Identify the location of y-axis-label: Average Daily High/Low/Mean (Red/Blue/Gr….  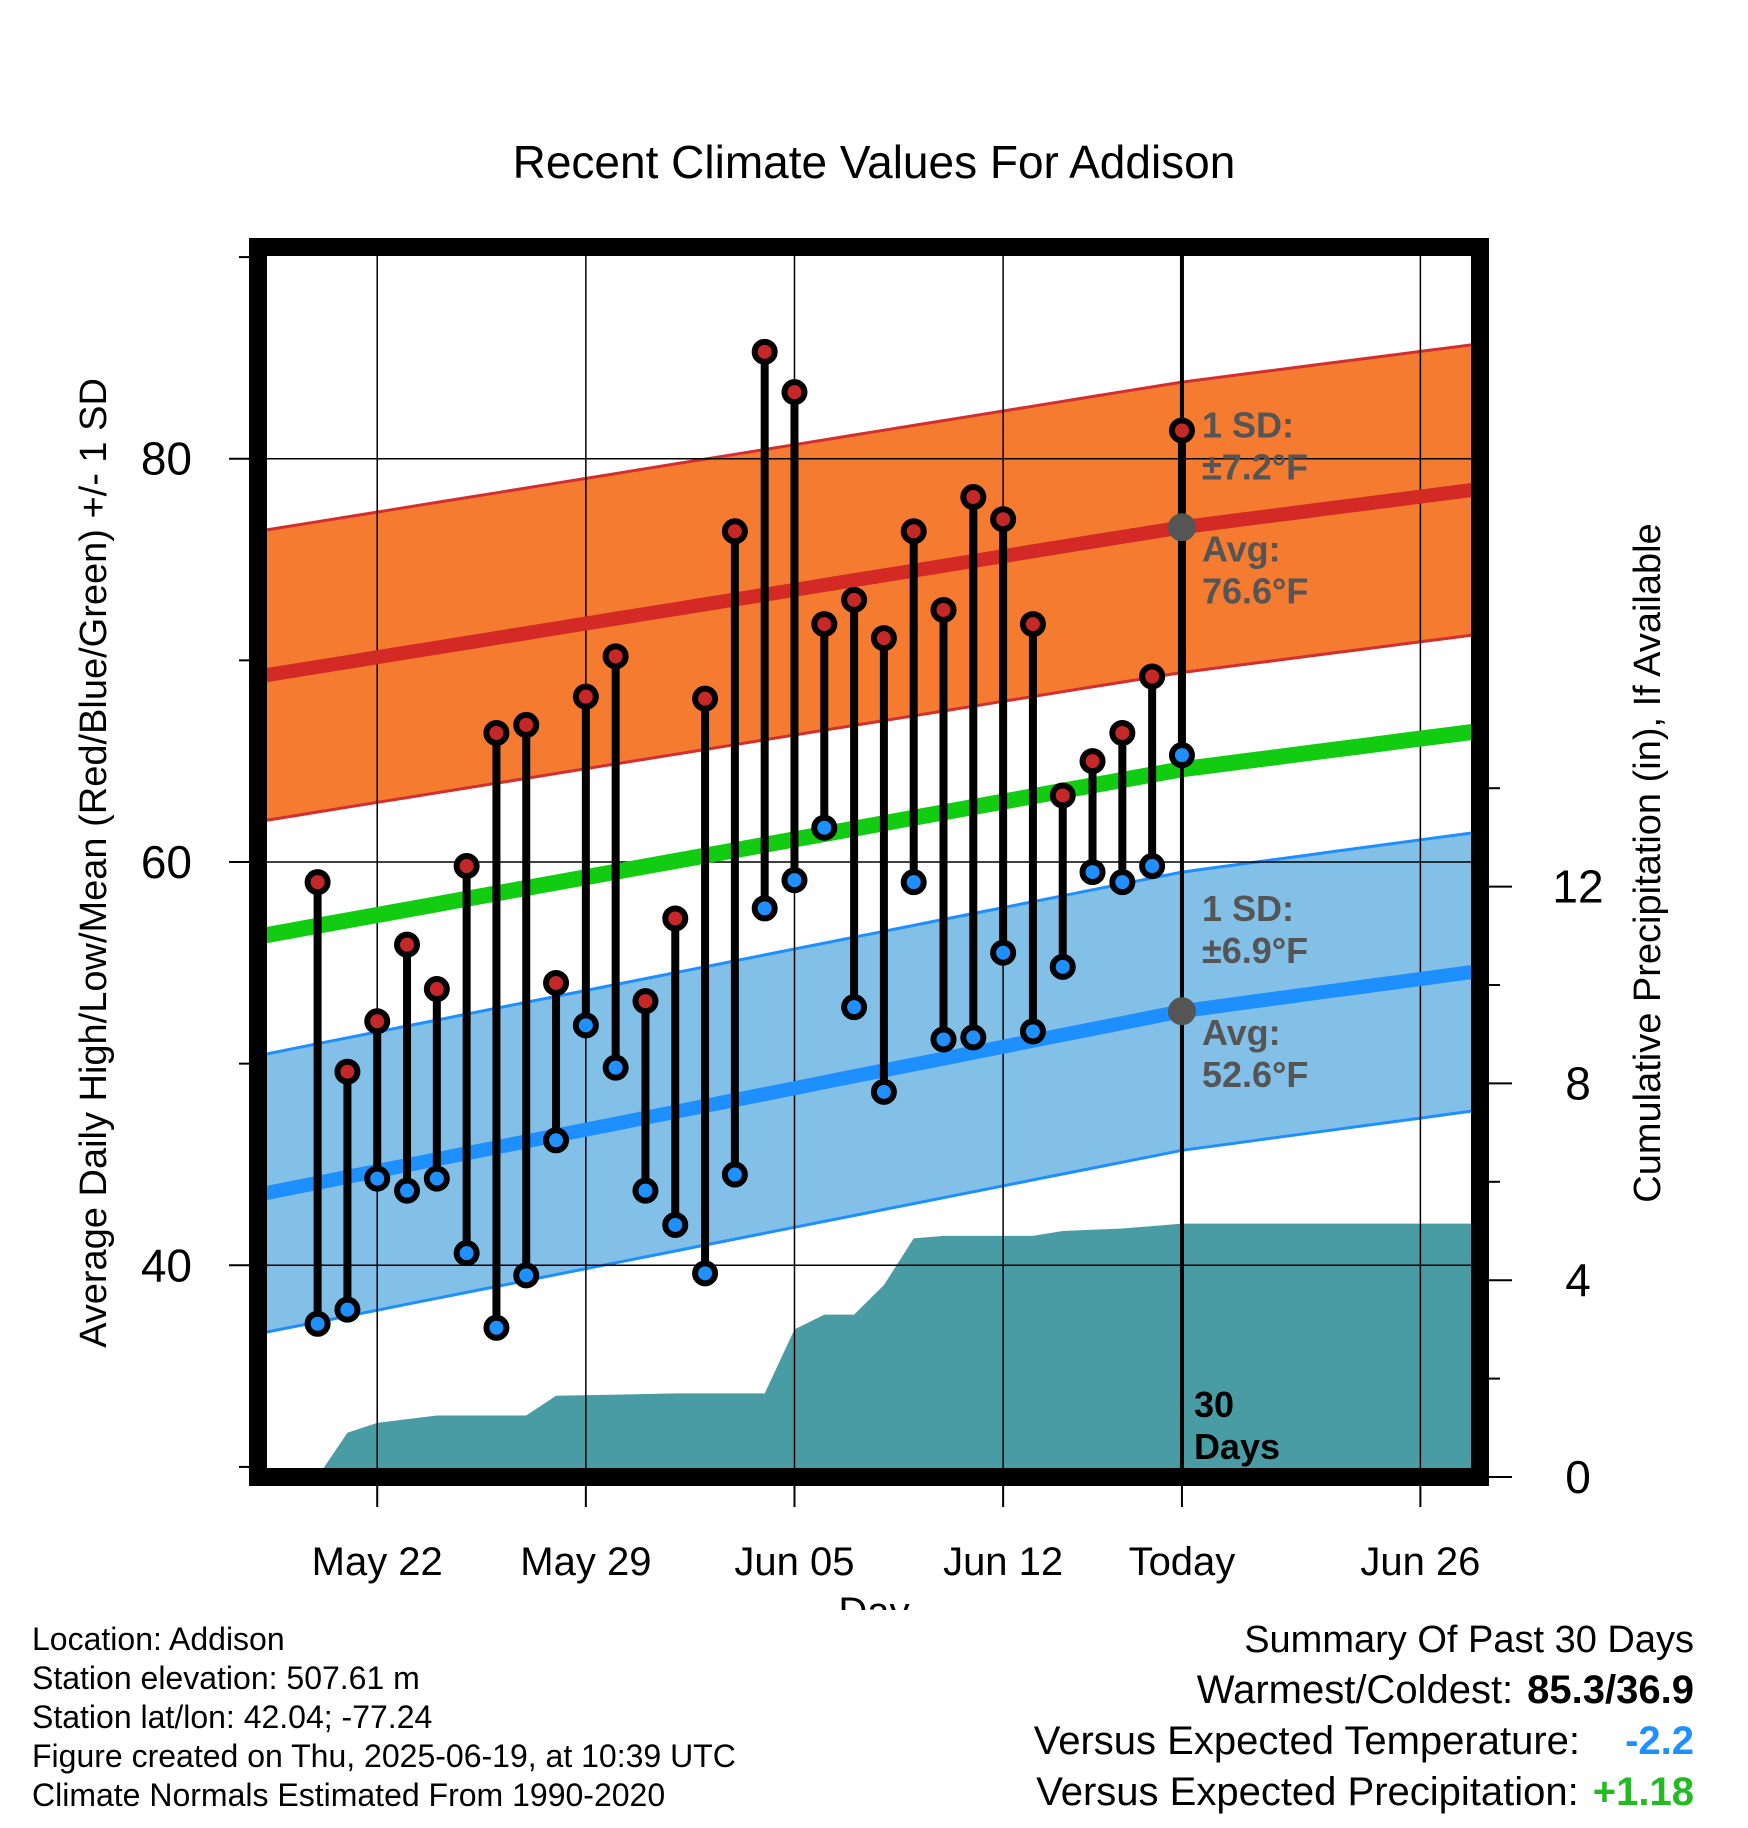
(94, 863).